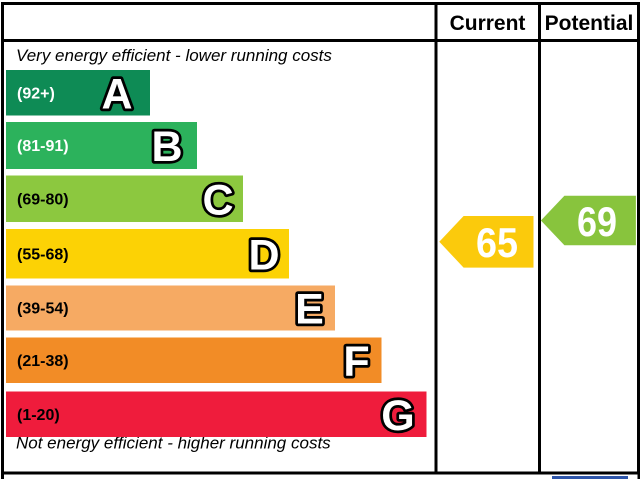 The width and height of the screenshot is (640, 484). I want to click on band-letter-d: D, so click(263, 256).